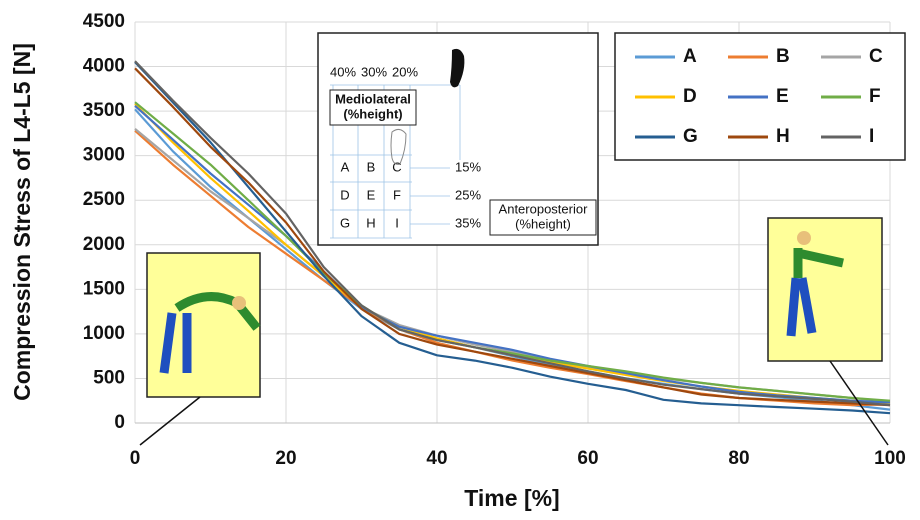 The height and width of the screenshot is (520, 920). Describe the element at coordinates (371, 194) in the screenshot. I see `inset-cell-label: E` at that location.